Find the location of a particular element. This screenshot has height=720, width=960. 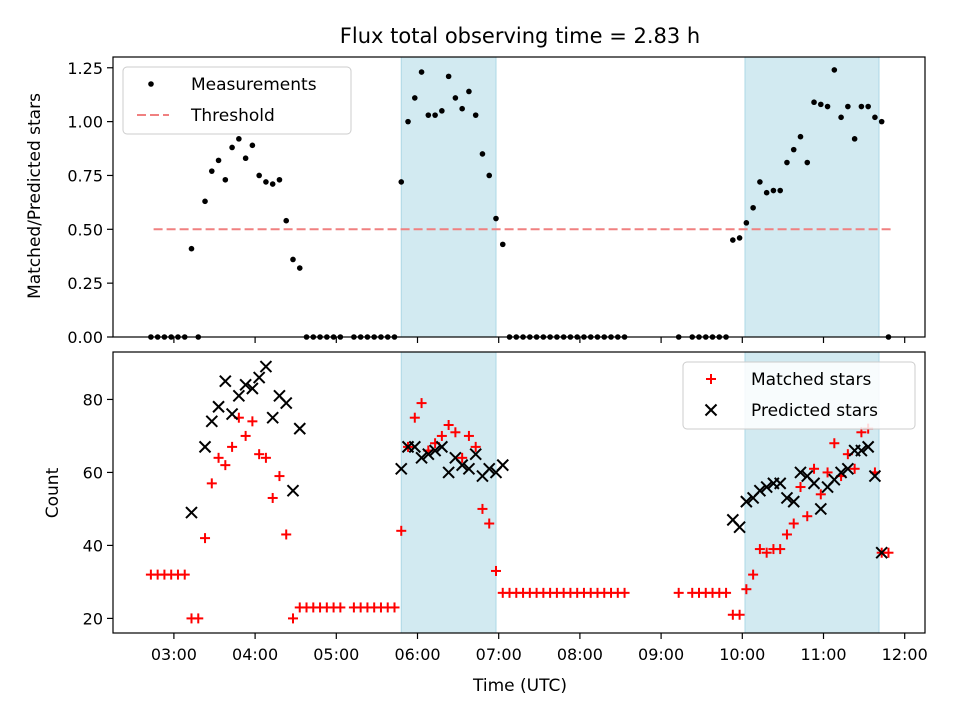

y-tick-label: 0.75 is located at coordinates (85, 175).